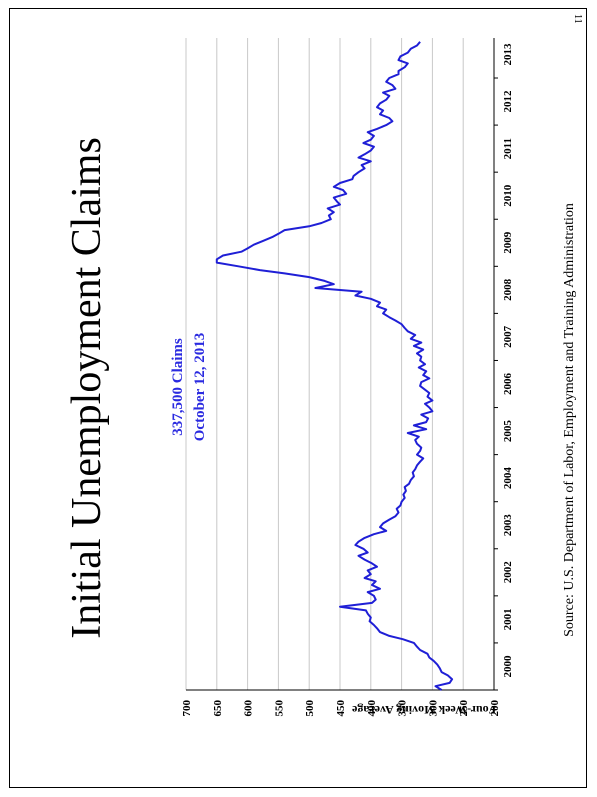  I want to click on x-tick-label: 2003, so click(508, 525).